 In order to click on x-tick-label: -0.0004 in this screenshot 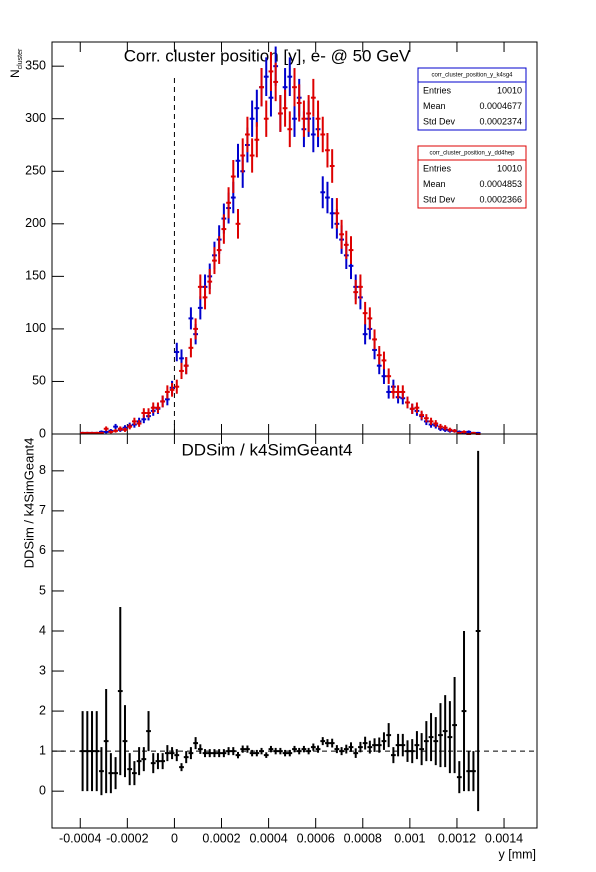, I will do `click(80, 838)`.